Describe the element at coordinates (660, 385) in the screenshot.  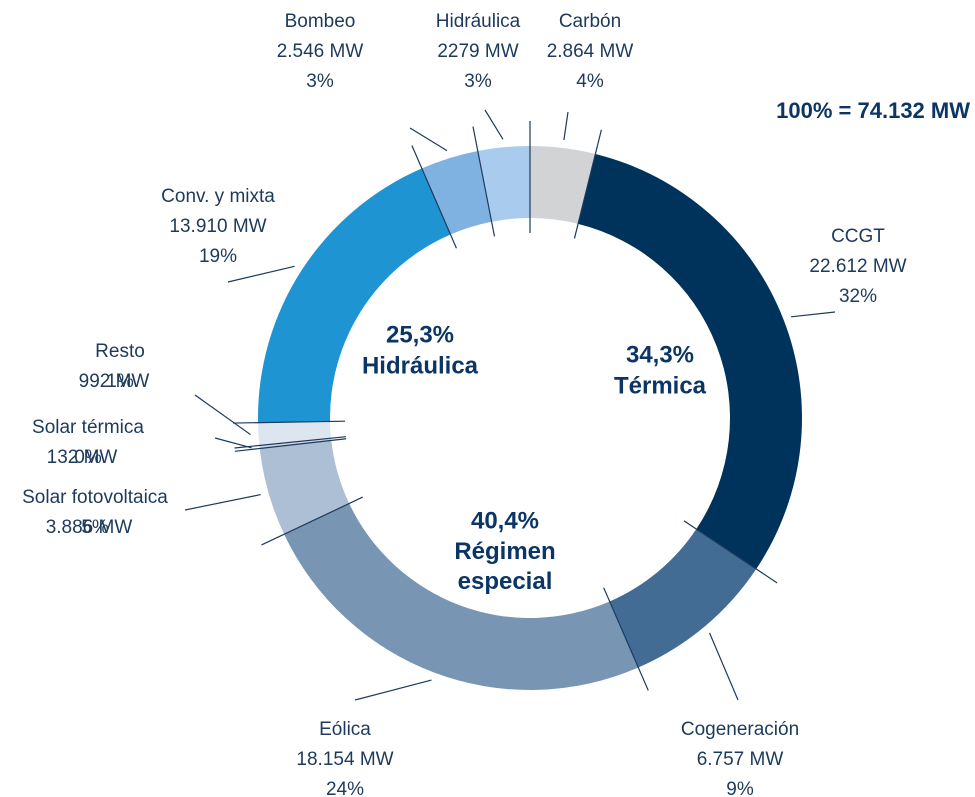
I see `group-name: Térmica` at that location.